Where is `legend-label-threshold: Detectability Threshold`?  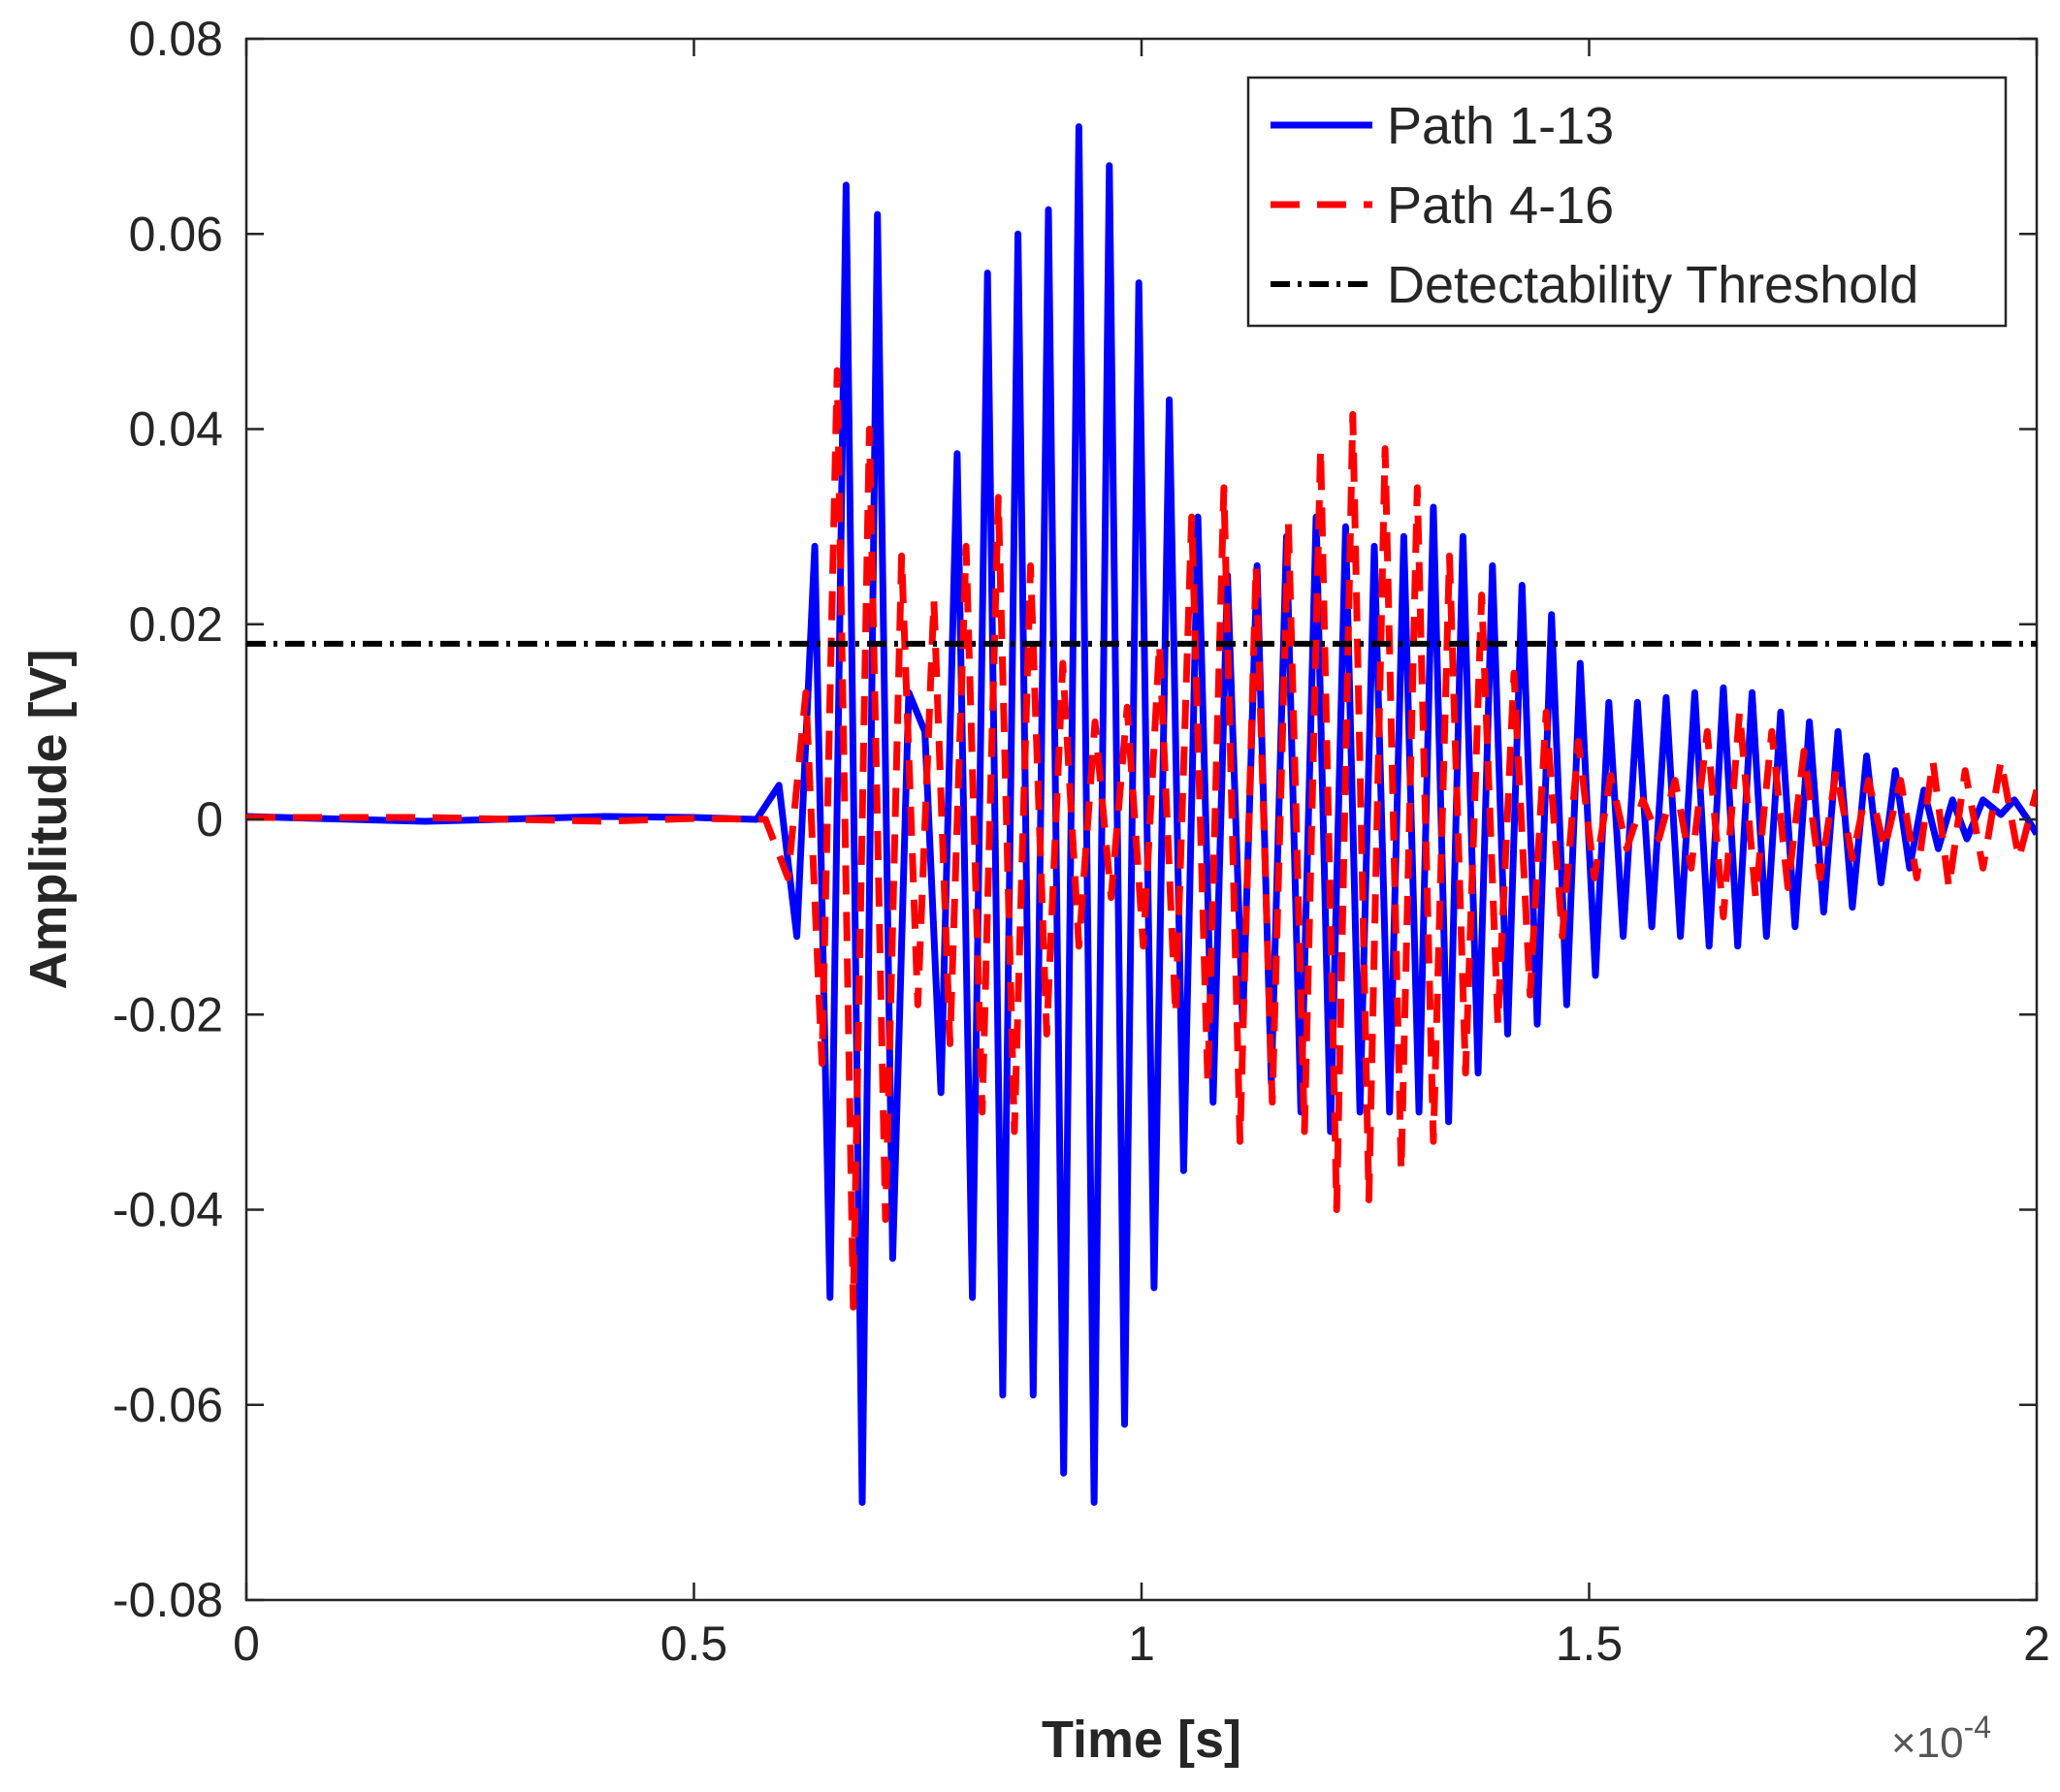 legend-label-threshold: Detectability Threshold is located at coordinates (1653, 285).